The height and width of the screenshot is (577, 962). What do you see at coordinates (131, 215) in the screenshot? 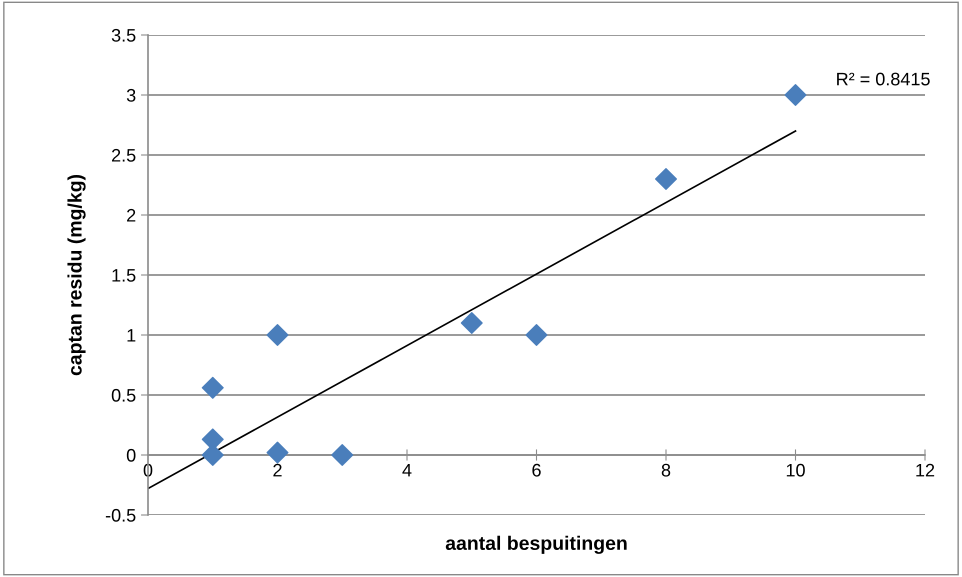
I see `y-tick-label: 2` at bounding box center [131, 215].